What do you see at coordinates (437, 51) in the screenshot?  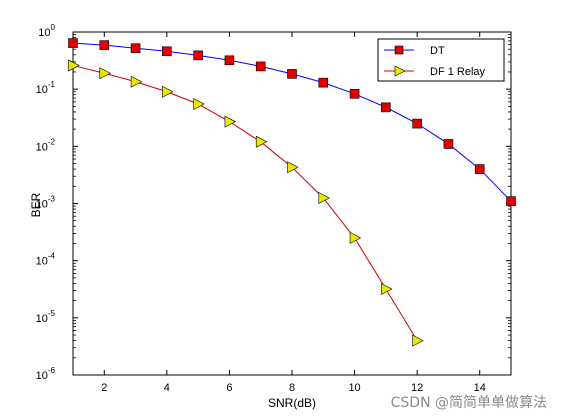 I see `legend-dt-label: DT` at bounding box center [437, 51].